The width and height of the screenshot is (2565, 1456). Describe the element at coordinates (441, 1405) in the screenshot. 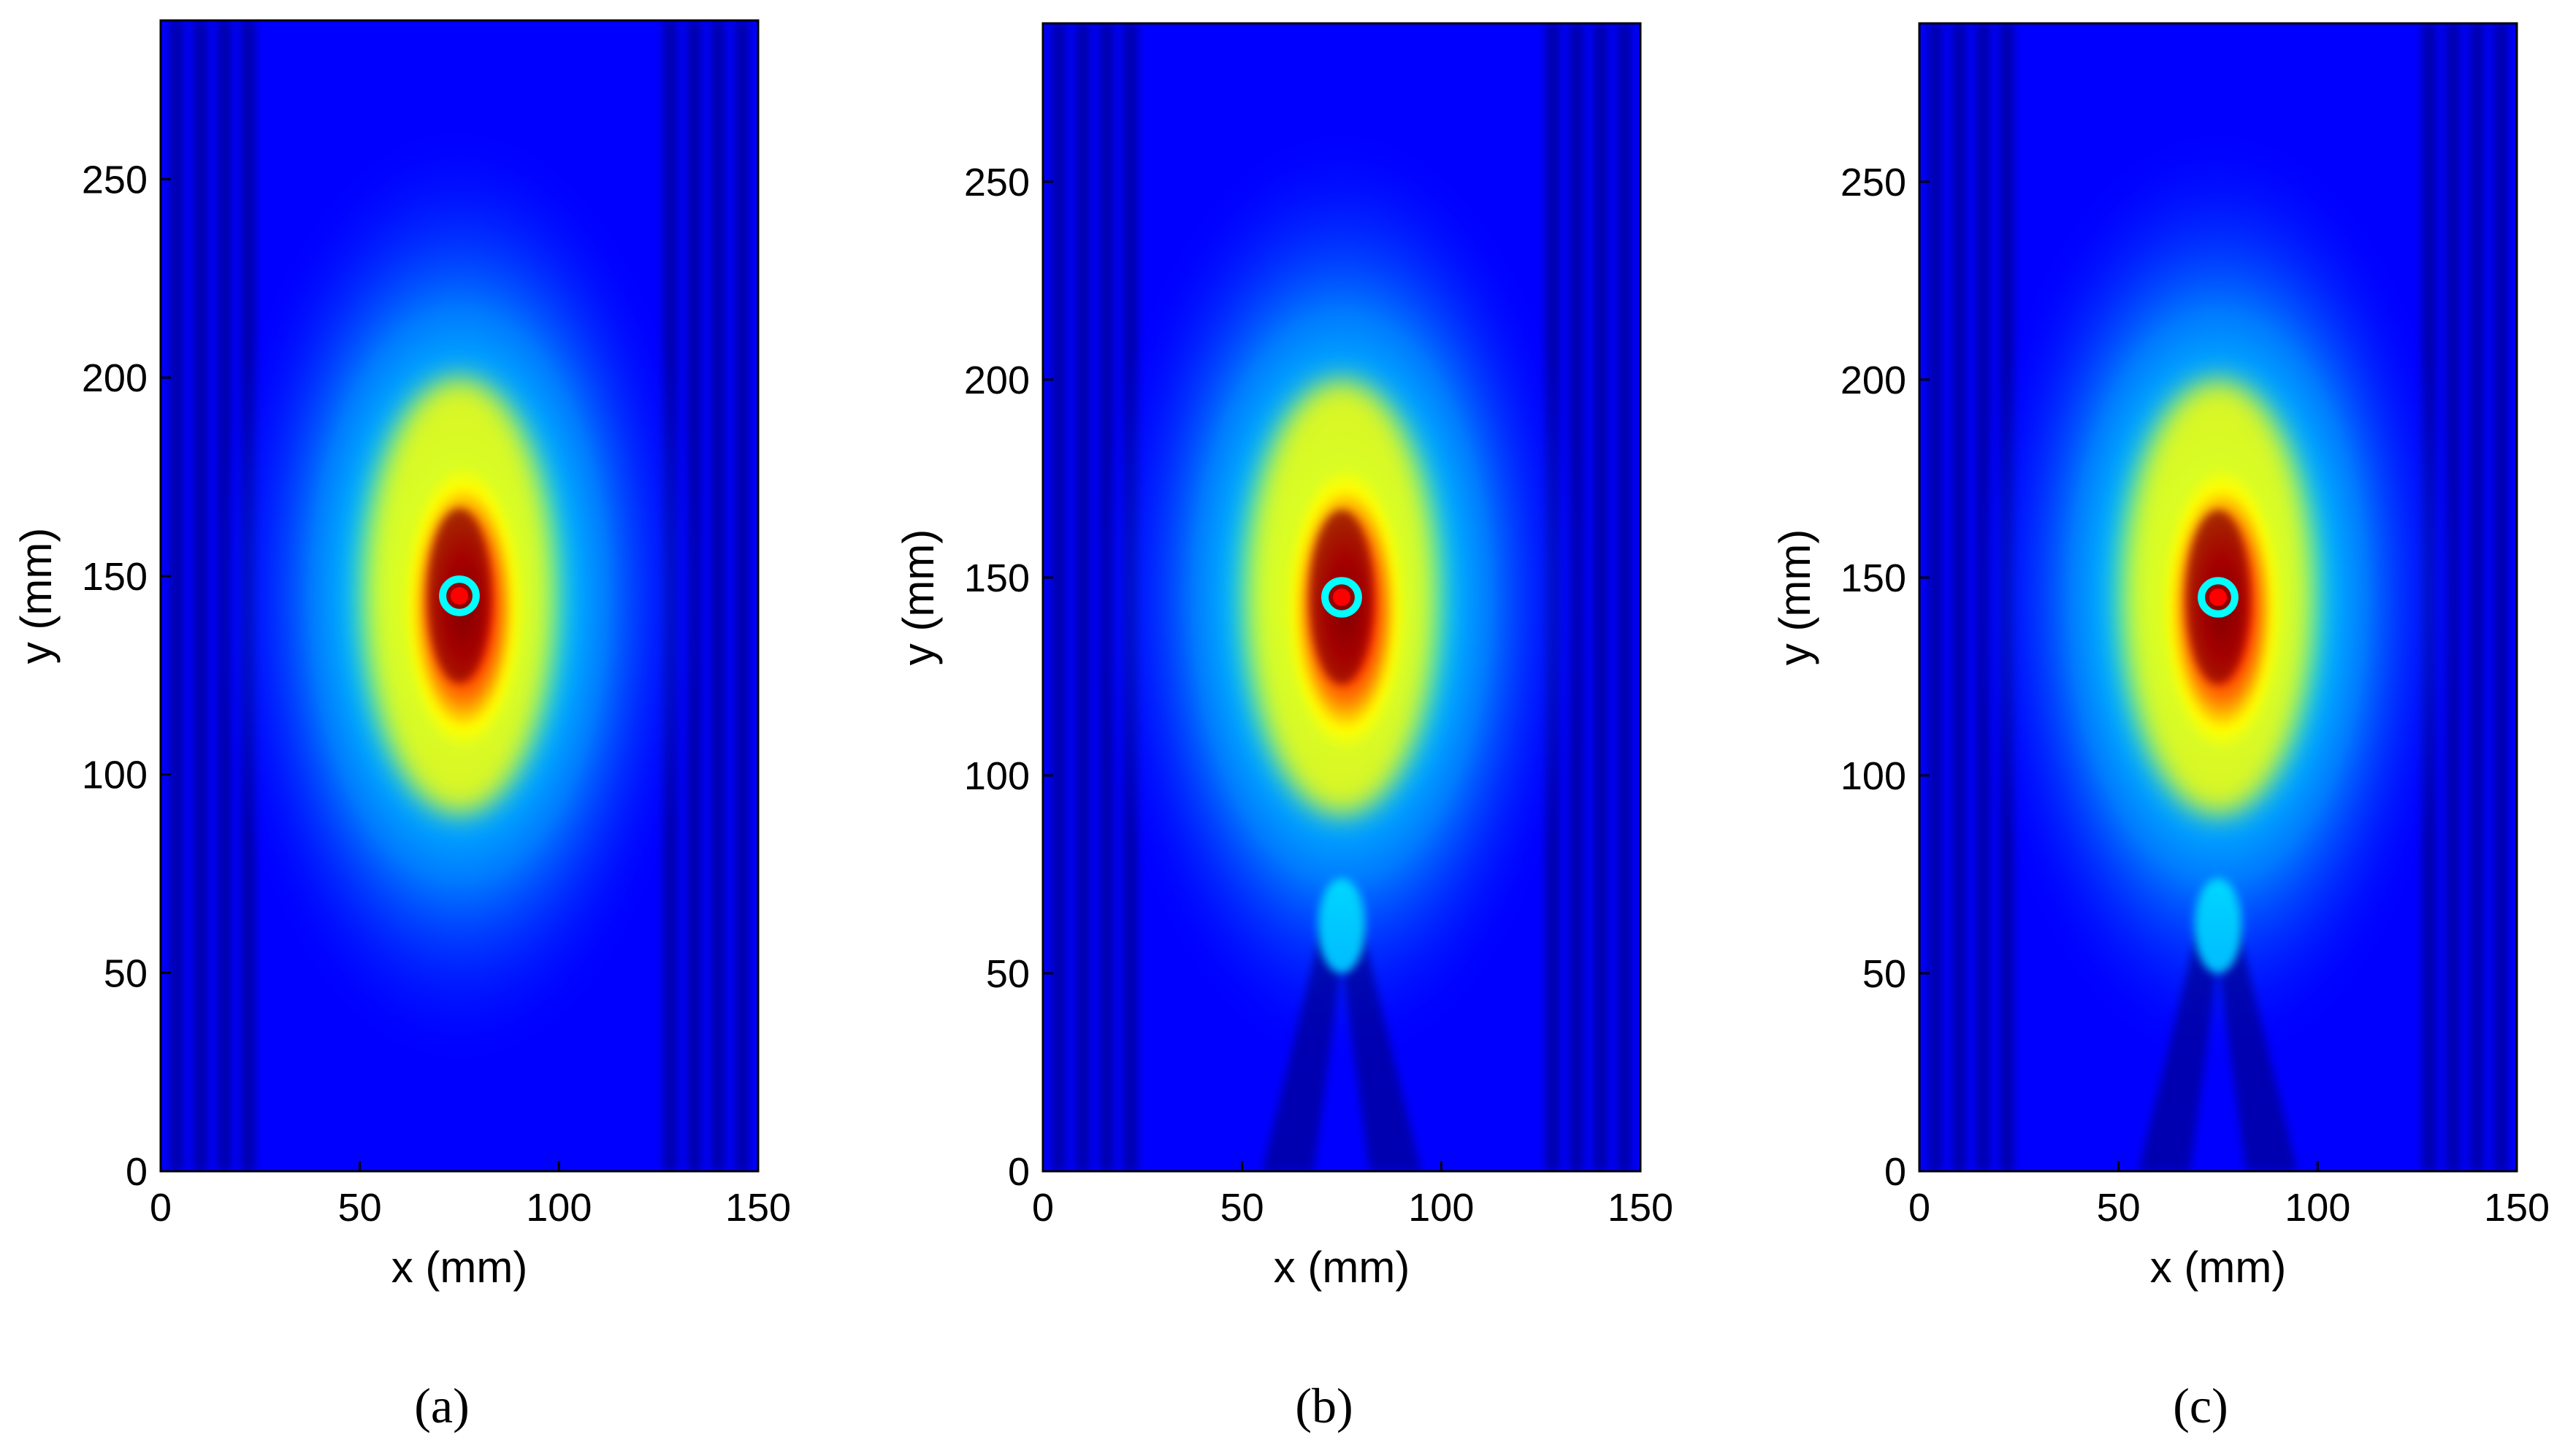

I see `panel-label: (a)` at that location.